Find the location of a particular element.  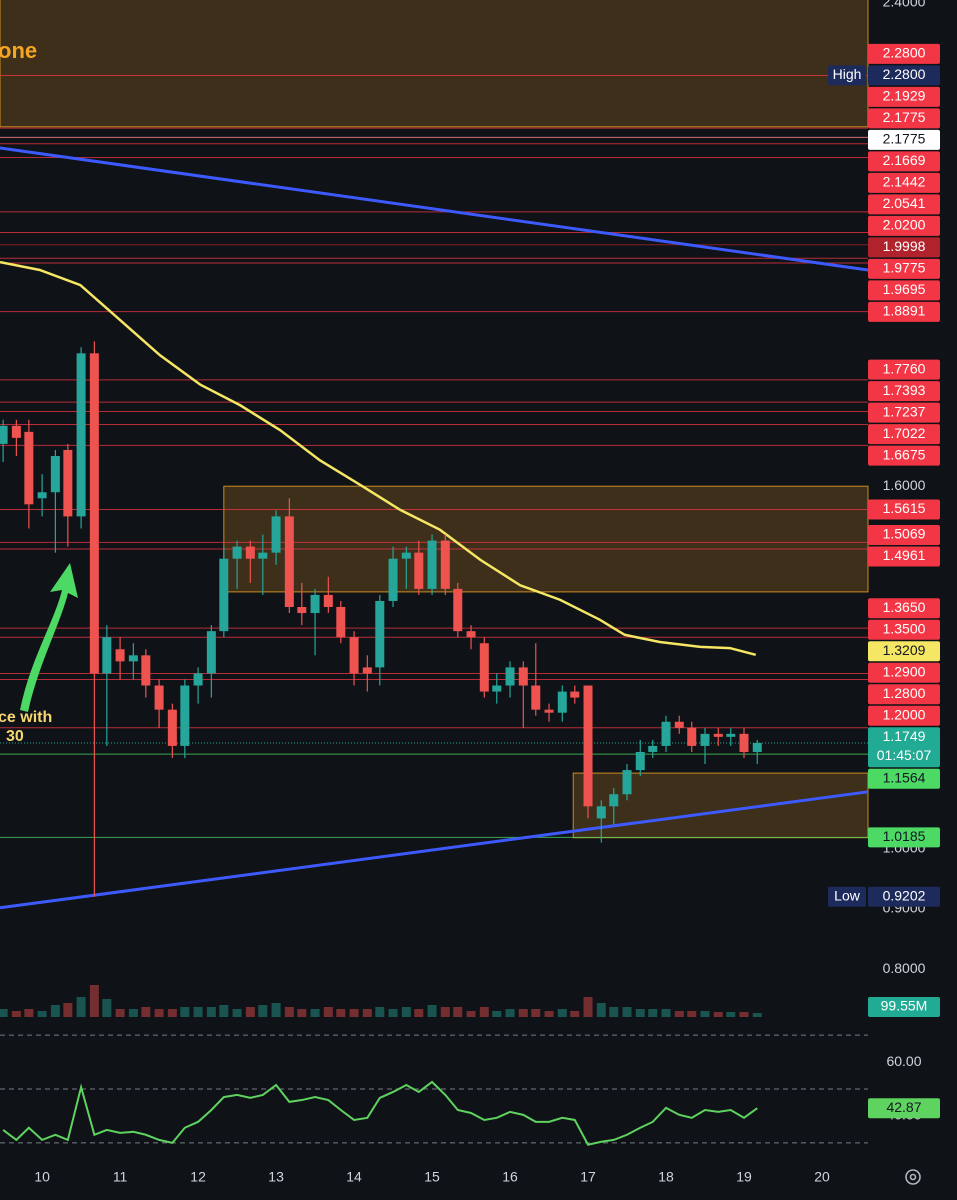

price-tag-label: 1.8891 is located at coordinates (904, 311).